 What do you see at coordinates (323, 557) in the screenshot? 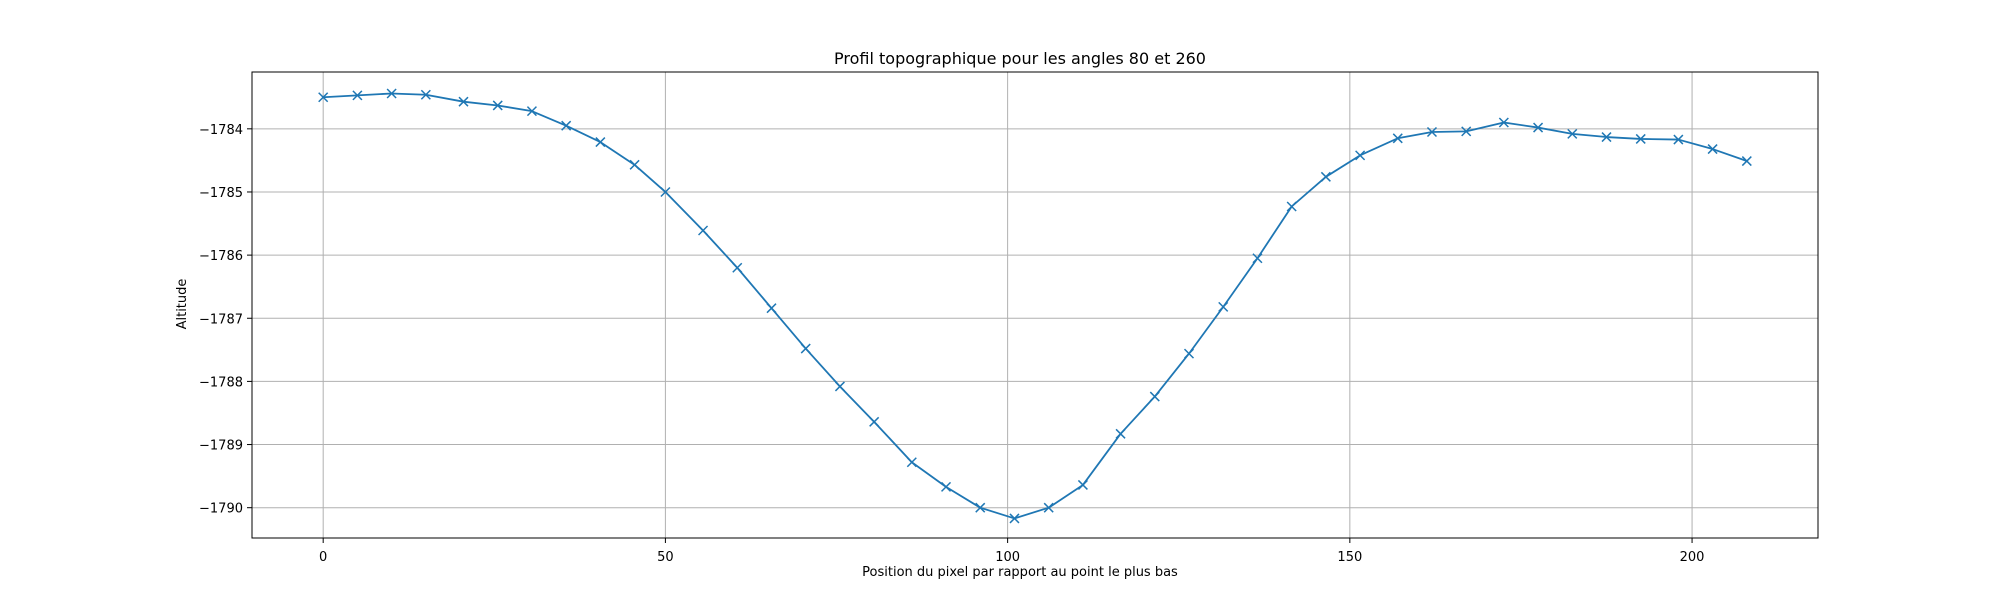
I see `x-tick-label: 0` at bounding box center [323, 557].